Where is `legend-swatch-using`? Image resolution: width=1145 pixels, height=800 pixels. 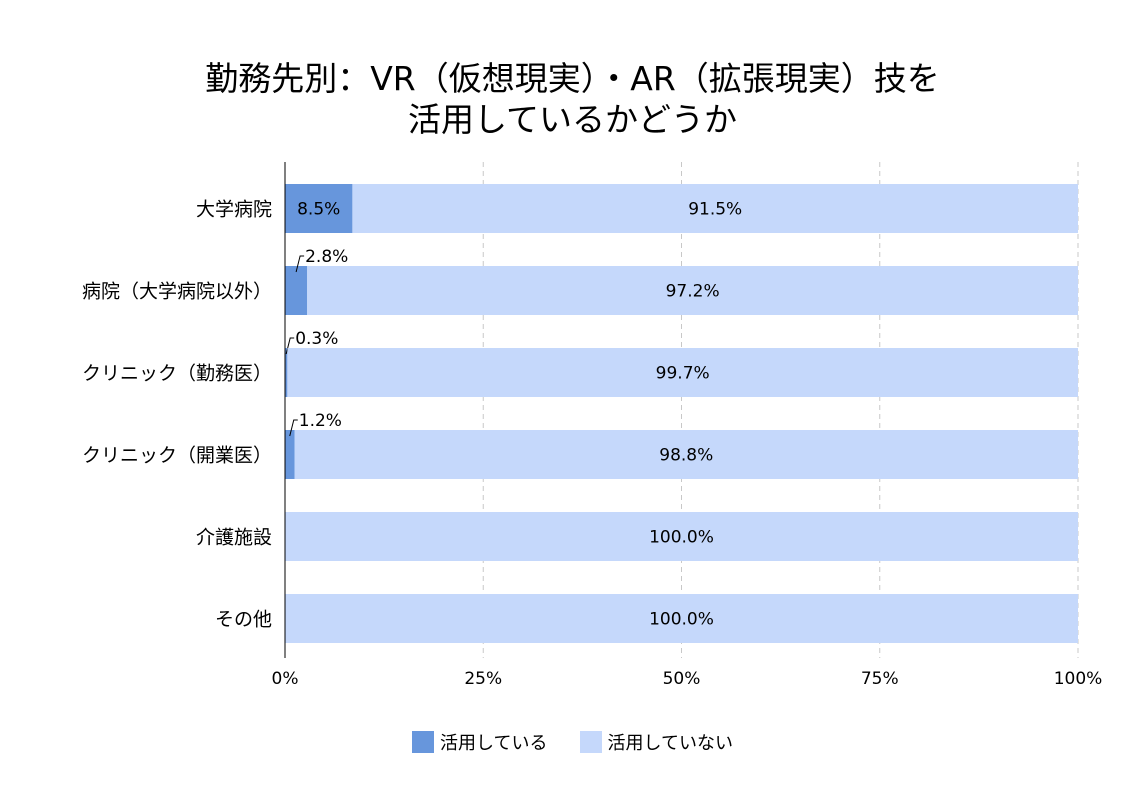
legend-swatch-using is located at coordinates (423, 742).